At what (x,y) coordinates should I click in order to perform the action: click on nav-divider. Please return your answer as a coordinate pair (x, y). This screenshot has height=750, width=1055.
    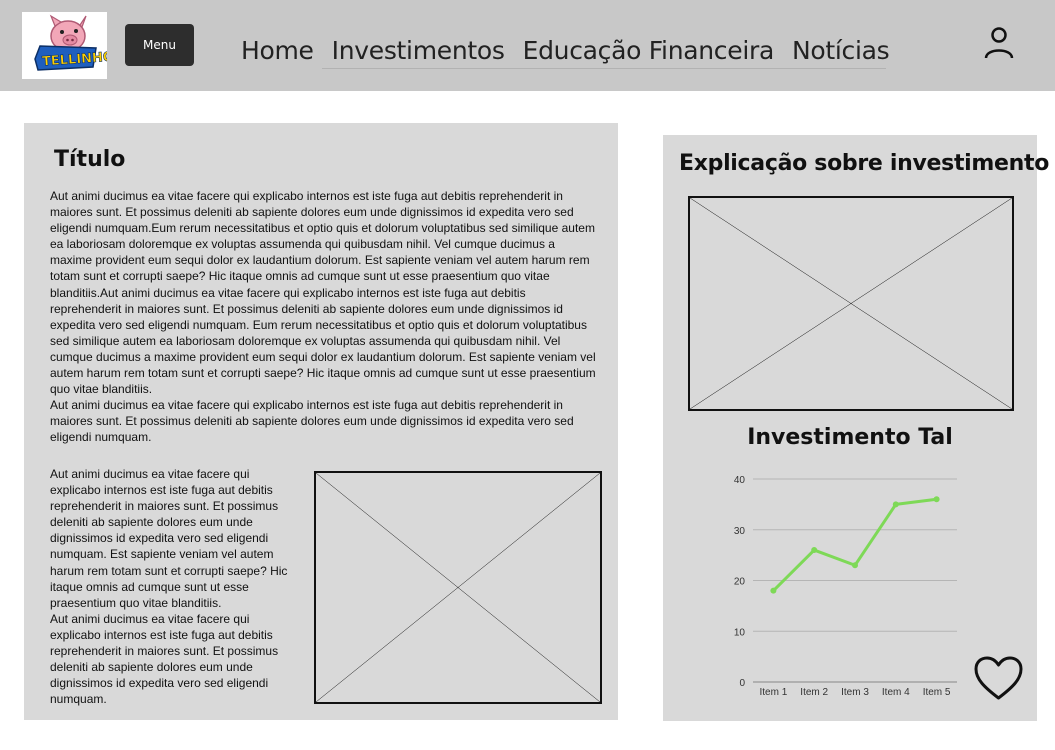
    Looking at the image, I should click on (604, 68).